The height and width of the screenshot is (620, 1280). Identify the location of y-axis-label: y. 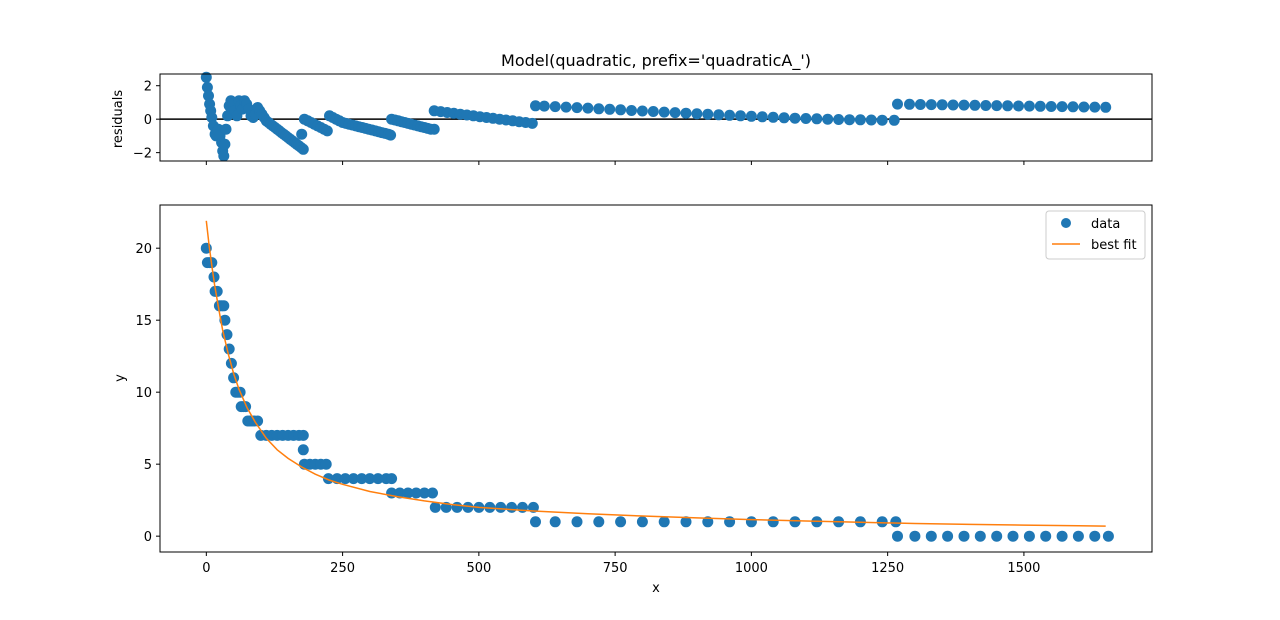
(120, 378).